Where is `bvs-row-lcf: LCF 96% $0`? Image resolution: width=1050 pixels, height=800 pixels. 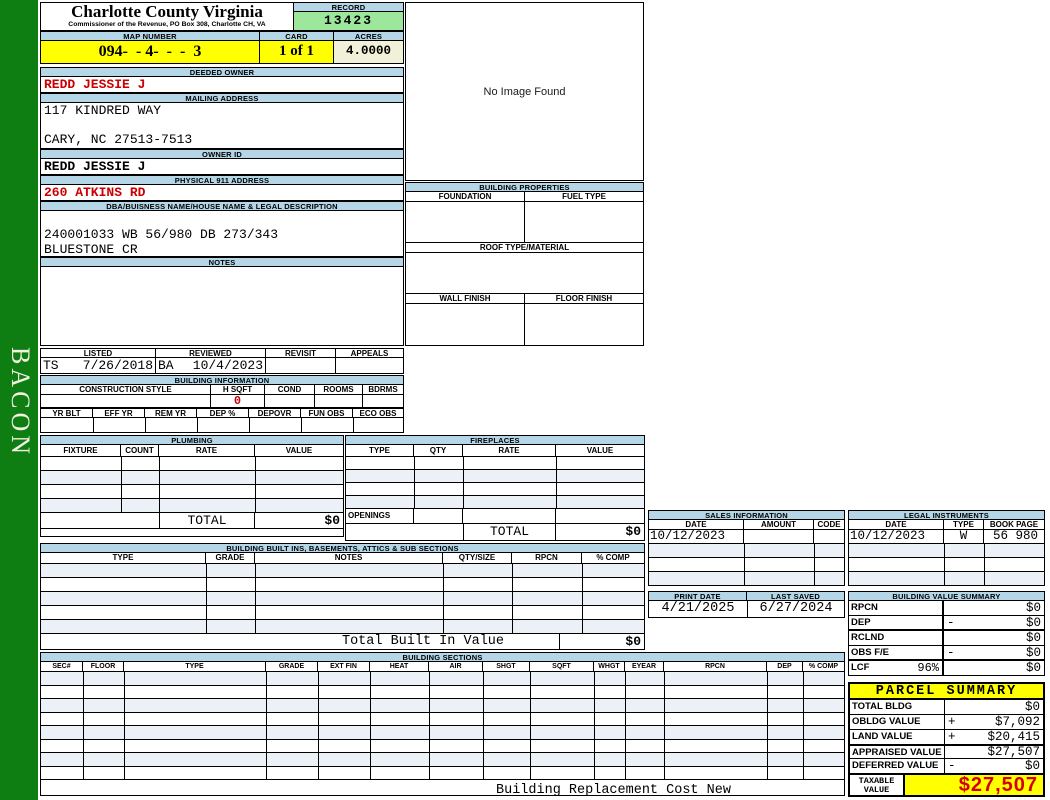
bvs-row-lcf: LCF 96% $0 is located at coordinates (946, 668).